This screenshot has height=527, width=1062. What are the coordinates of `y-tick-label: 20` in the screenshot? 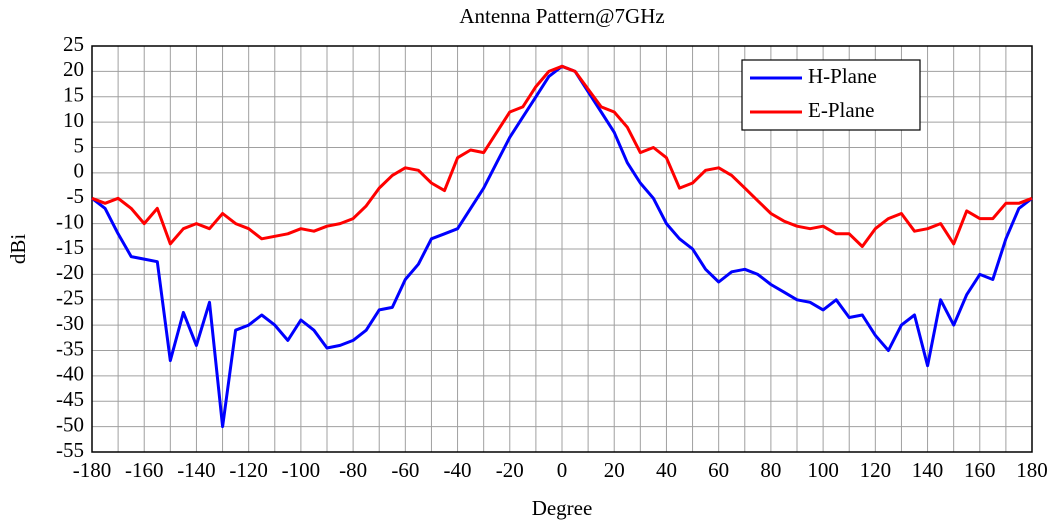 It's located at (73, 69).